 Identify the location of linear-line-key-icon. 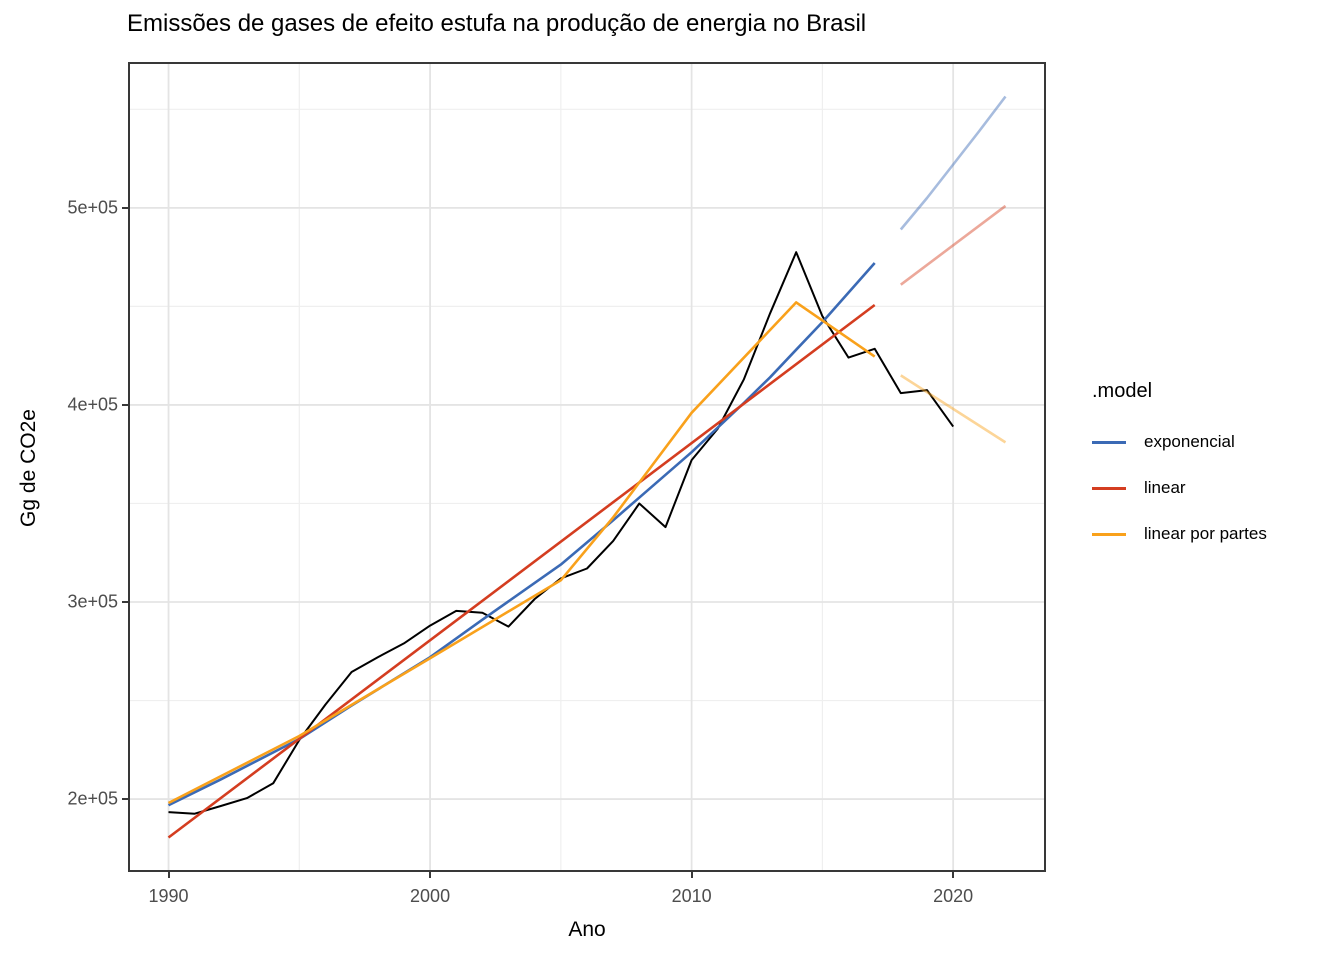
(1109, 488).